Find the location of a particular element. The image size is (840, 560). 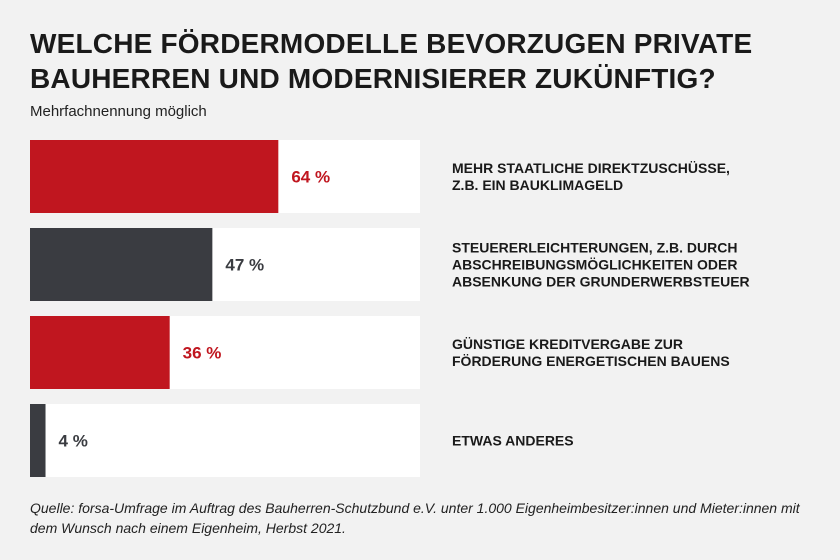

category-label: STEUERERLEICHTERUNGEN, Z.B. DURCH is located at coordinates (594, 248).